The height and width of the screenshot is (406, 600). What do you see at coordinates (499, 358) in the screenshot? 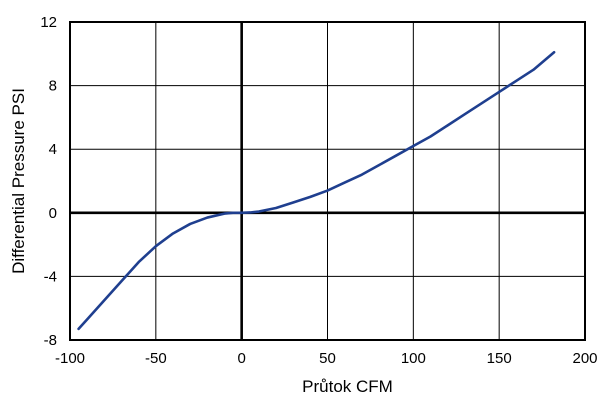
I see `x-tick-label: 150` at bounding box center [499, 358].